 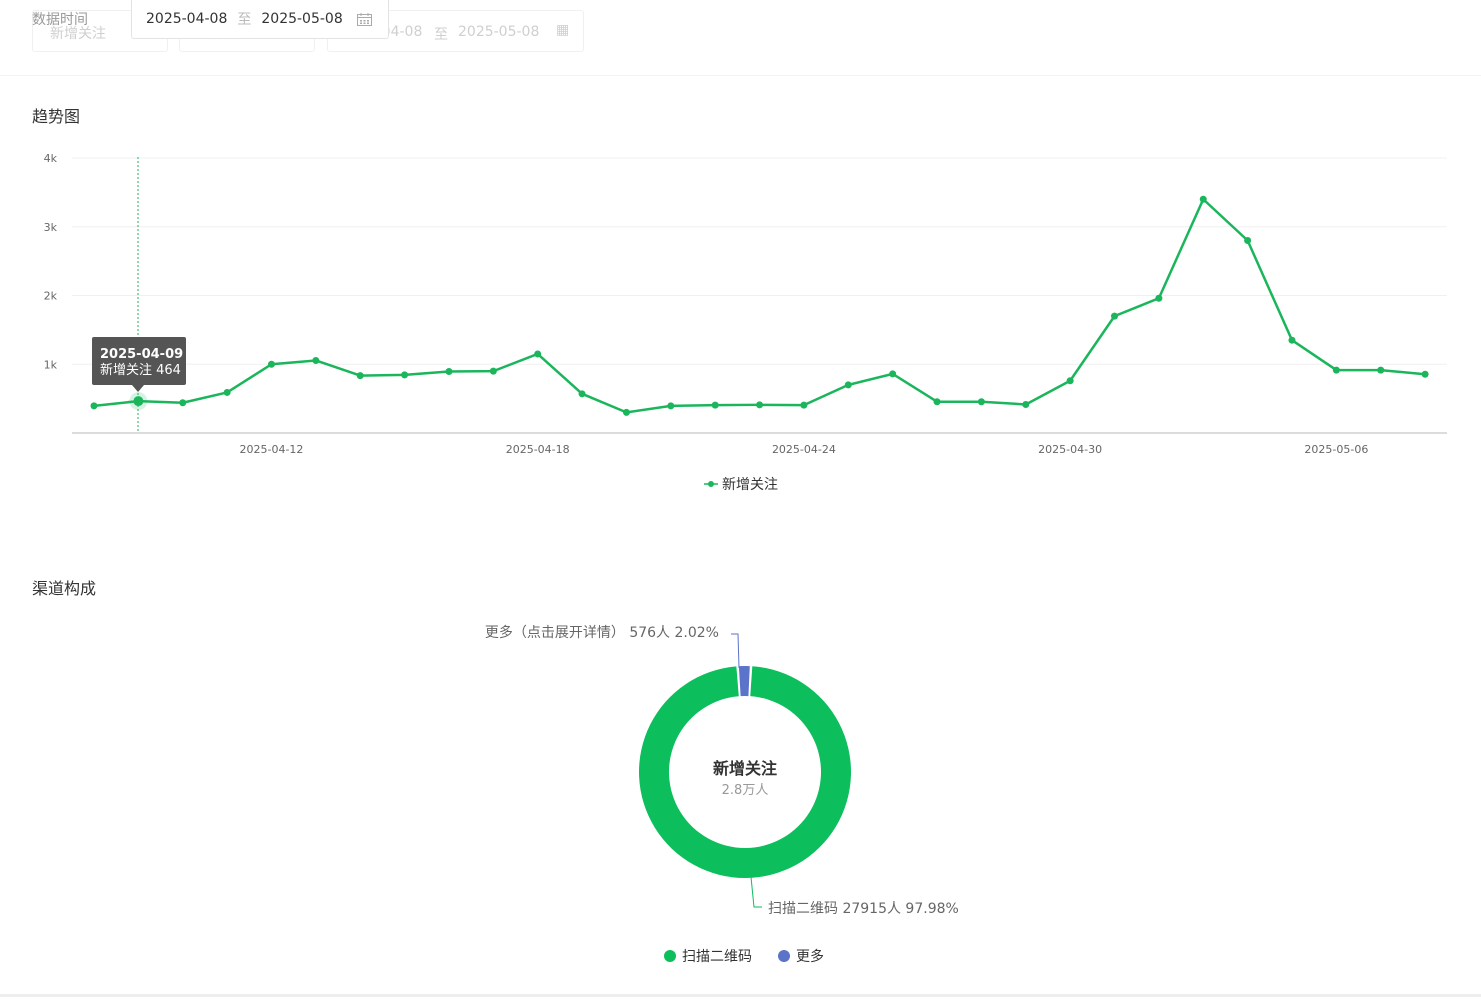 I want to click on tooltip: 2025-04-09 新增关注 464, so click(x=139, y=364).